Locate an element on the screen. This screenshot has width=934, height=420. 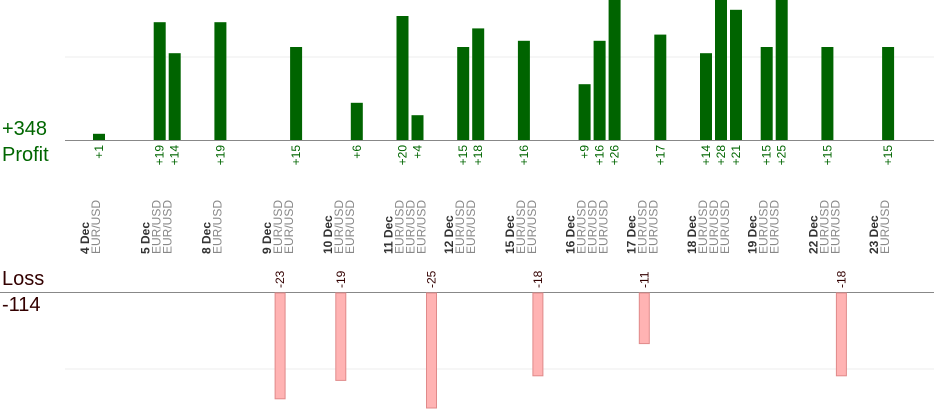
date-label: 22 Dec is located at coordinates (813, 234).